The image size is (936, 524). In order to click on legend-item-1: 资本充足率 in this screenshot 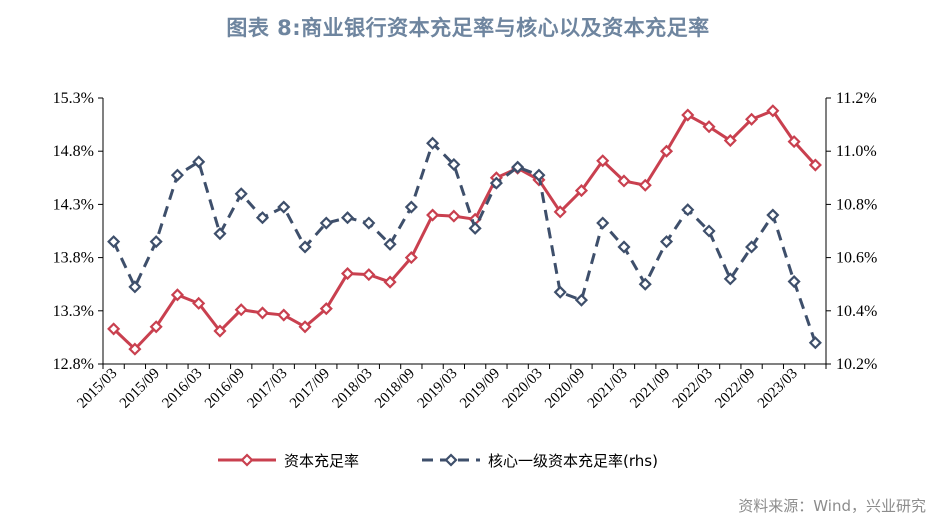, I will do `click(288, 461)`.